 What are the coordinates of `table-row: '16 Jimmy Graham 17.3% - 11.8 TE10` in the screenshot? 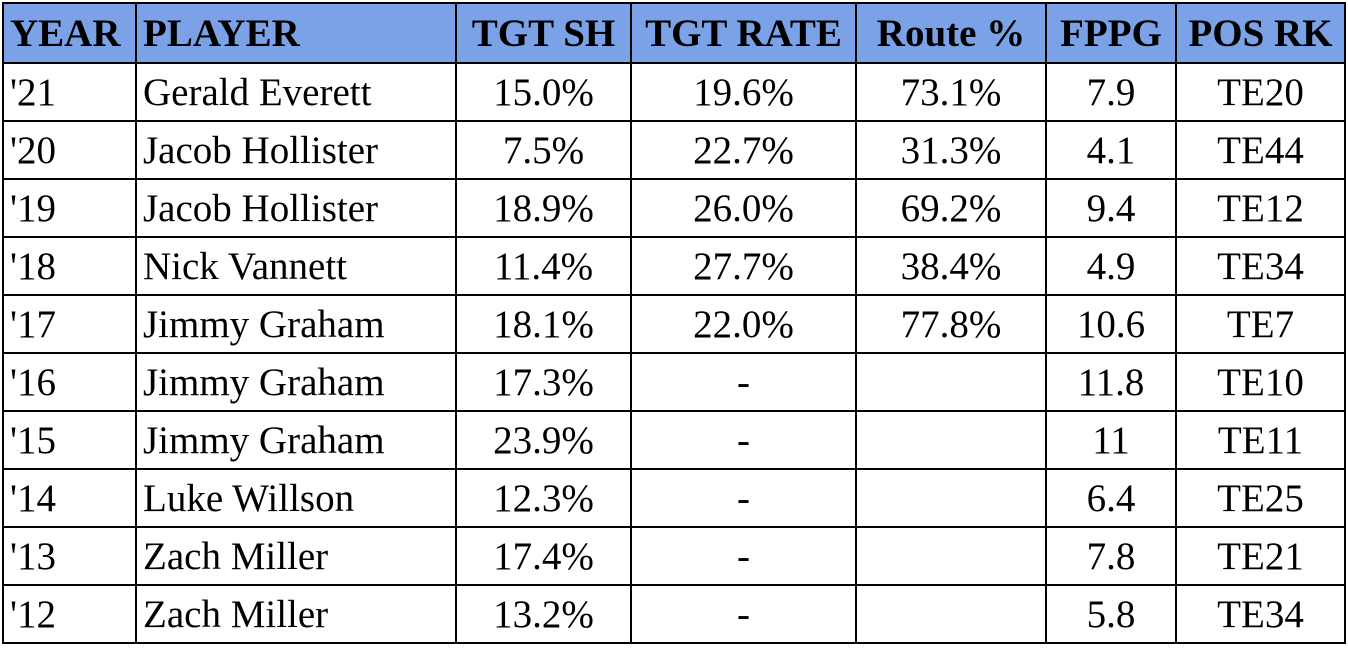 It's located at (674, 382).